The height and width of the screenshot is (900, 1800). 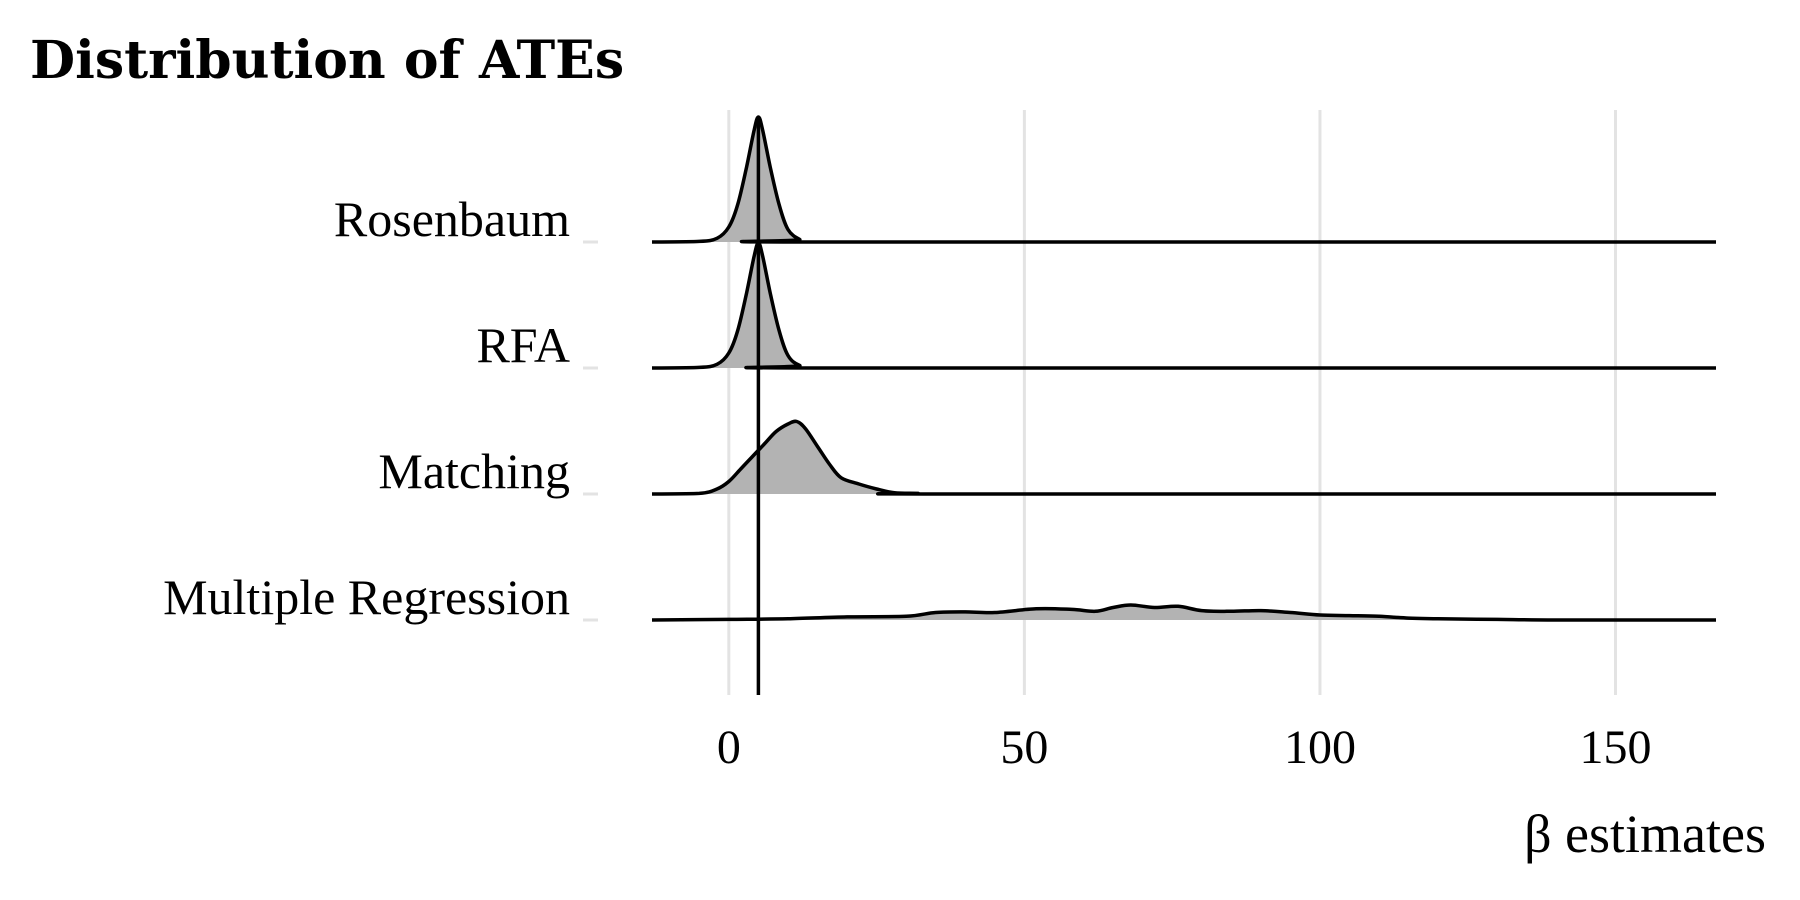 What do you see at coordinates (729, 747) in the screenshot?
I see `x-tick-label-0: 0` at bounding box center [729, 747].